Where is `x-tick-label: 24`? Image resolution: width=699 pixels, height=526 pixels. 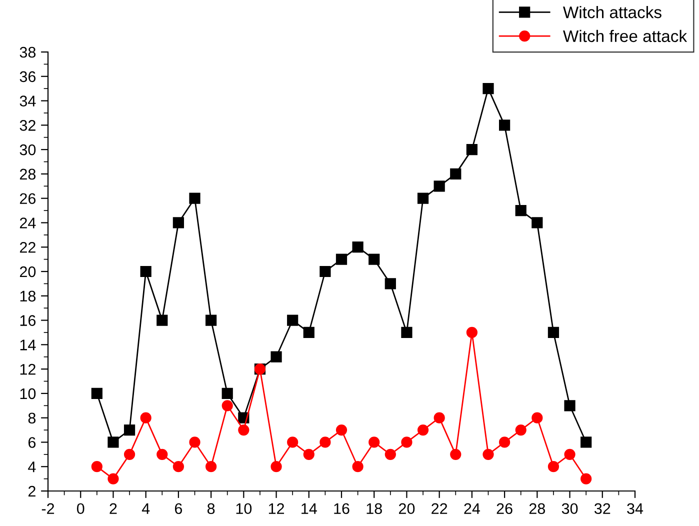
x-tick-label: 24 is located at coordinates (472, 508).